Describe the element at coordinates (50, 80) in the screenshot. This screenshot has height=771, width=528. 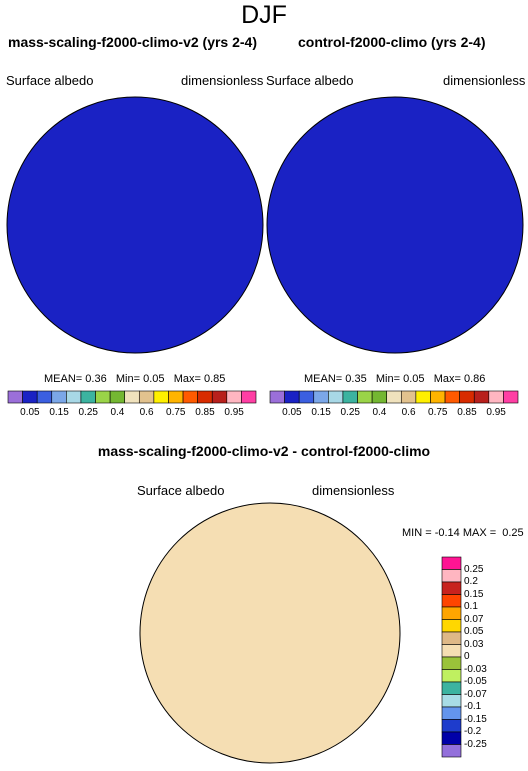
I see `panel1-variable: Surface albedo` at that location.